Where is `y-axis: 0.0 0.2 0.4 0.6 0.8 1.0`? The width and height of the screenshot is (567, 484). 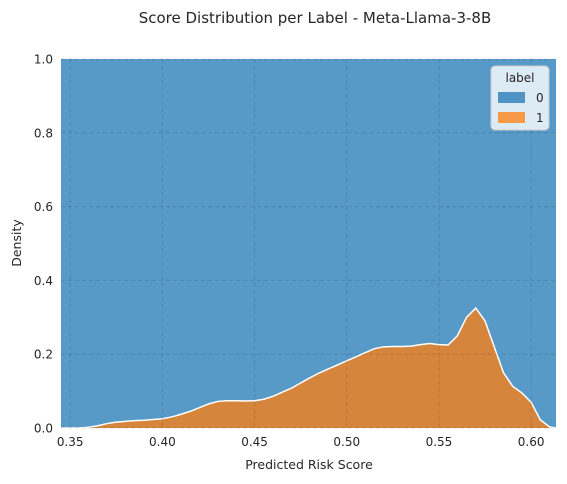
y-axis: 0.0 0.2 0.4 0.6 0.8 1.0 is located at coordinates (43, 244).